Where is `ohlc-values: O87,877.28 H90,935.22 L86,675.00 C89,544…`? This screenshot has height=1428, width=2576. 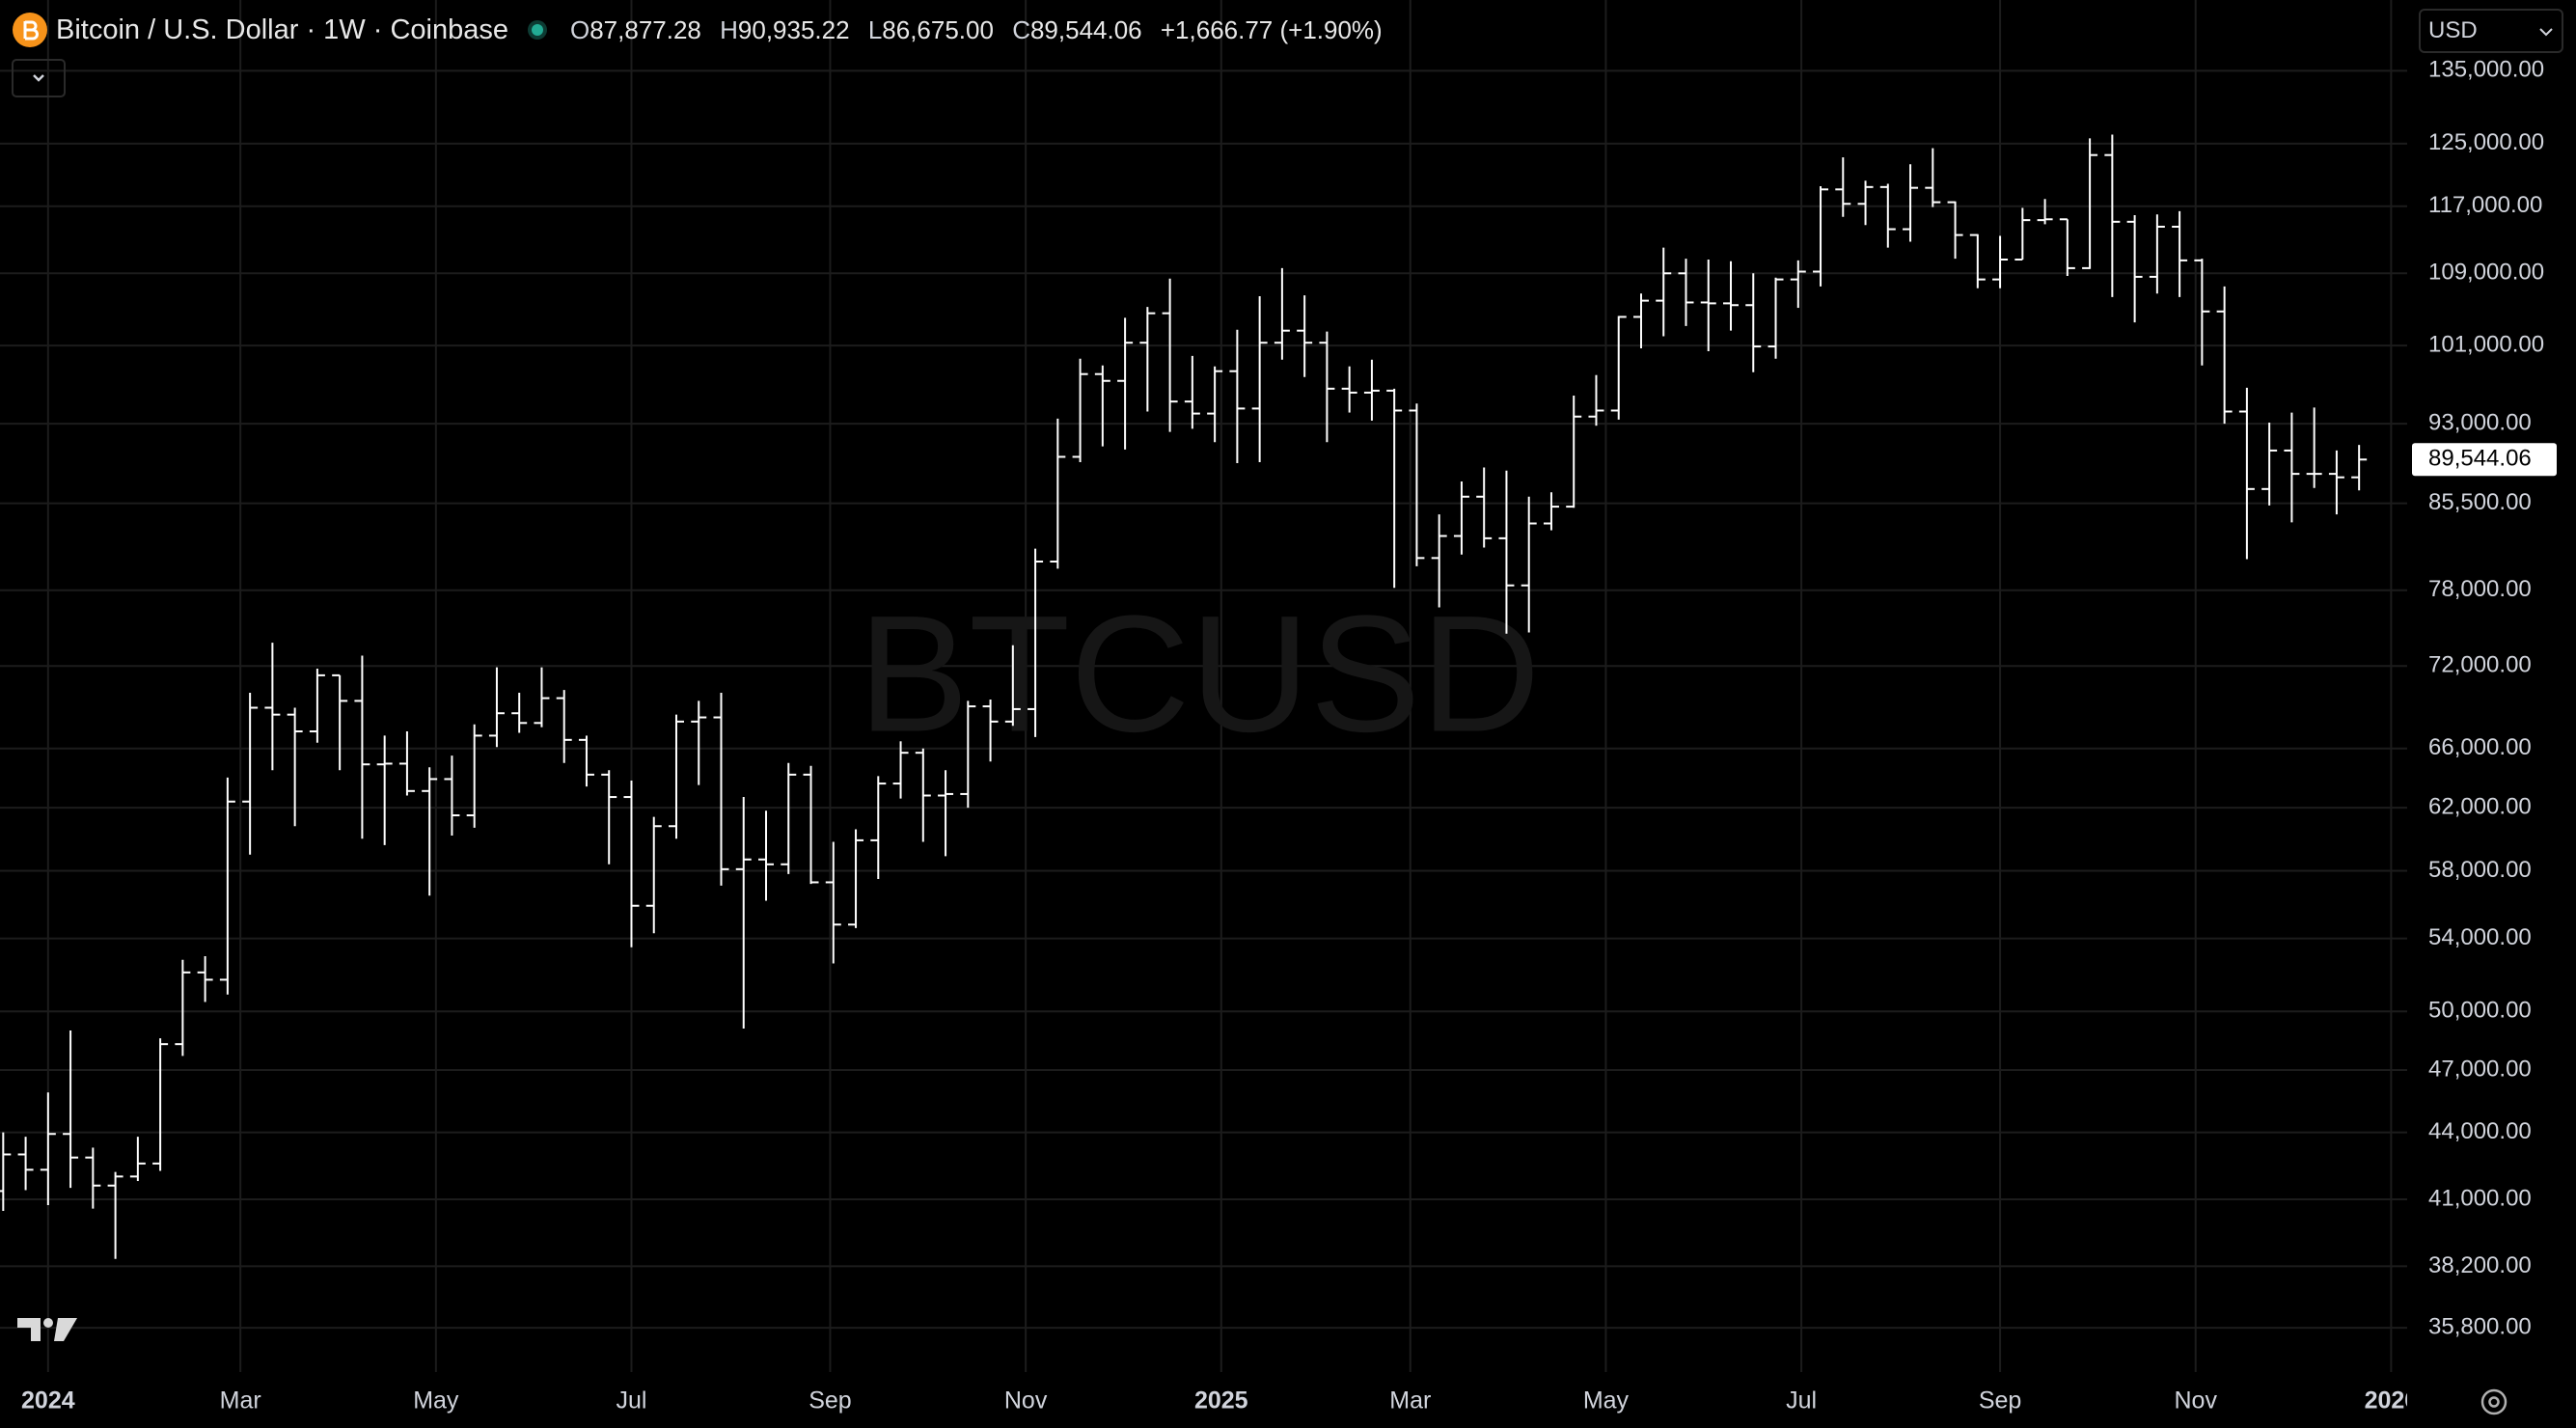 ohlc-values: O87,877.28 H90,935.22 L86,675.00 C89,544… is located at coordinates (982, 30).